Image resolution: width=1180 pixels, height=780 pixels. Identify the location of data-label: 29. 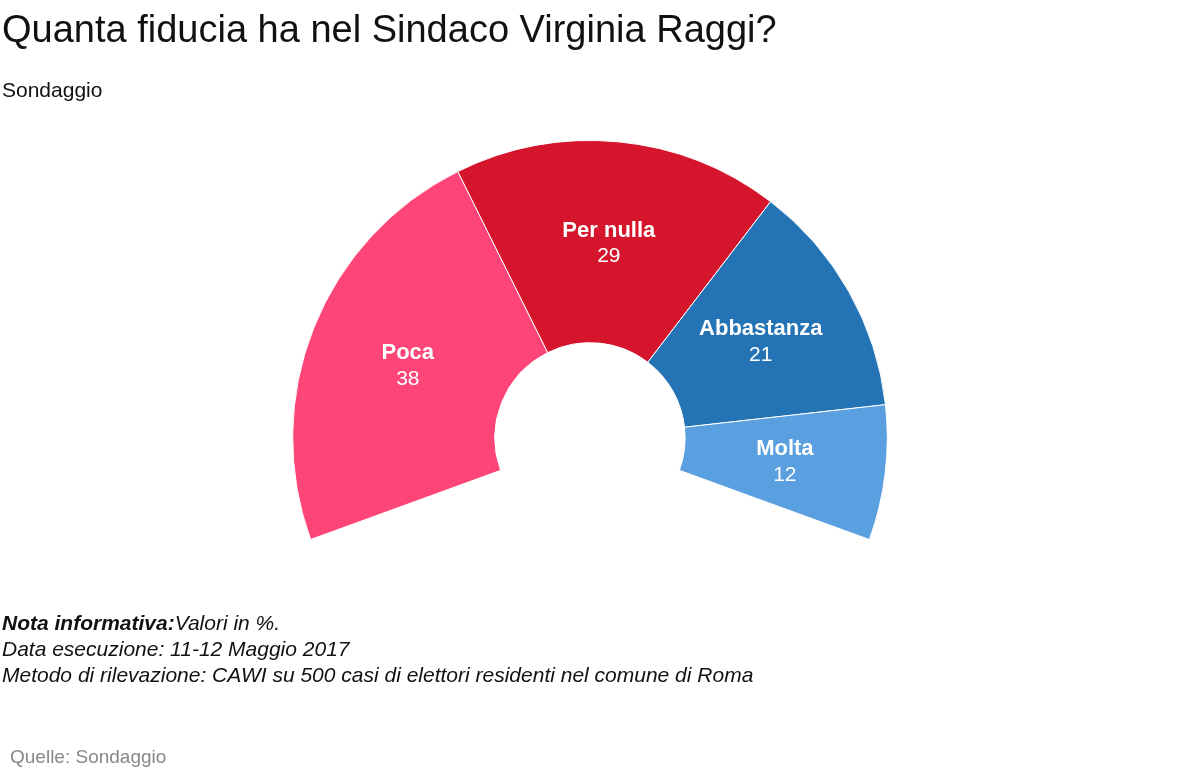
(609, 255).